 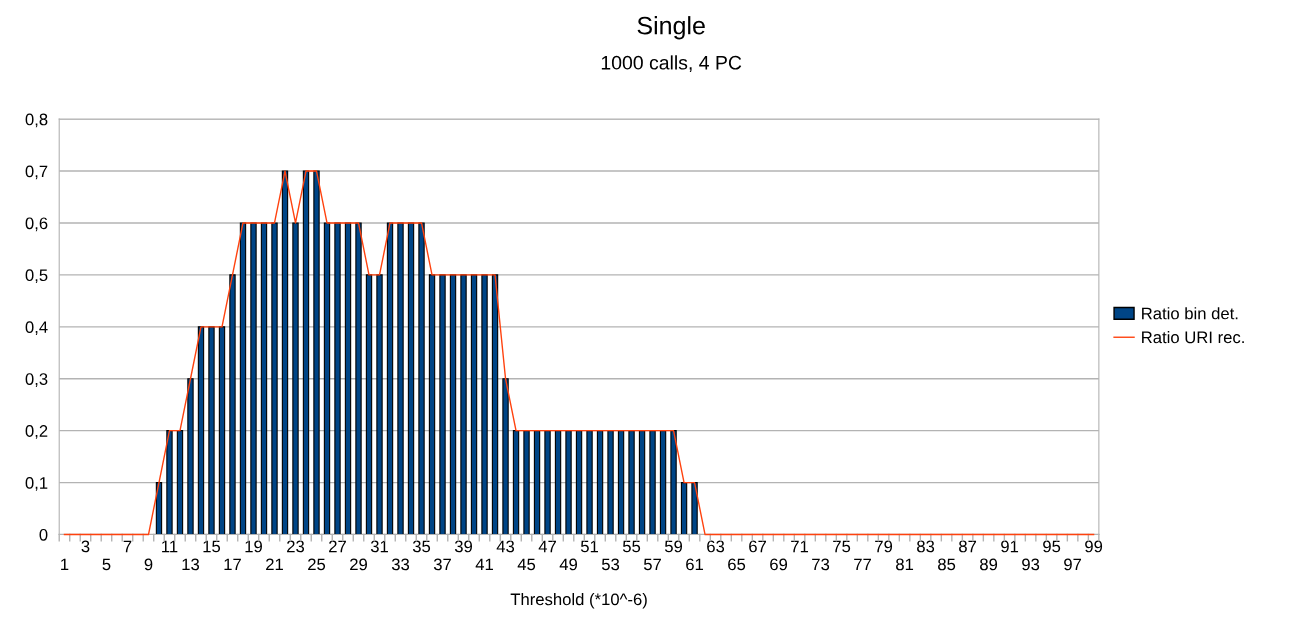 I want to click on x-tick-label: 5, so click(x=106, y=564).